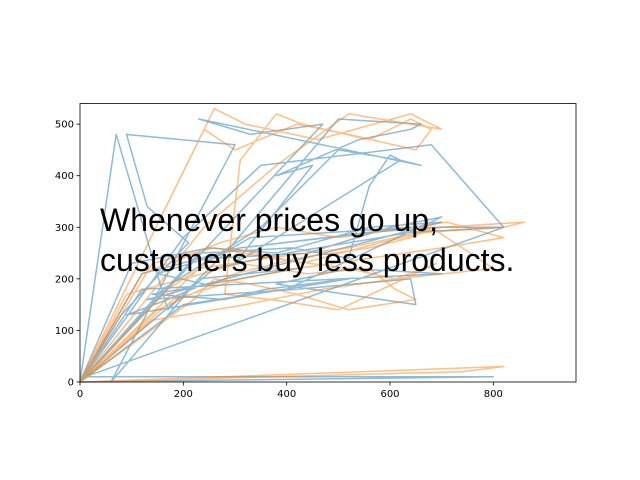  Describe the element at coordinates (64, 125) in the screenshot. I see `y-tick-label: 500` at that location.